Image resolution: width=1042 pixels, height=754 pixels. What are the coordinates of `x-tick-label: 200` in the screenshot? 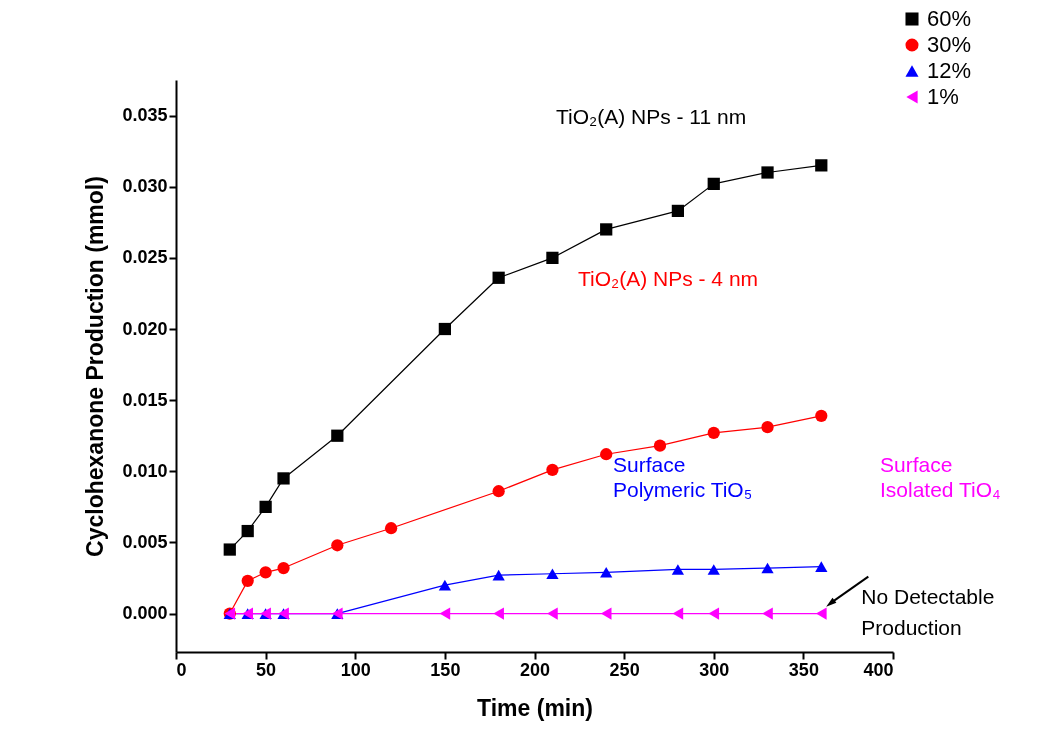 It's located at (535, 669).